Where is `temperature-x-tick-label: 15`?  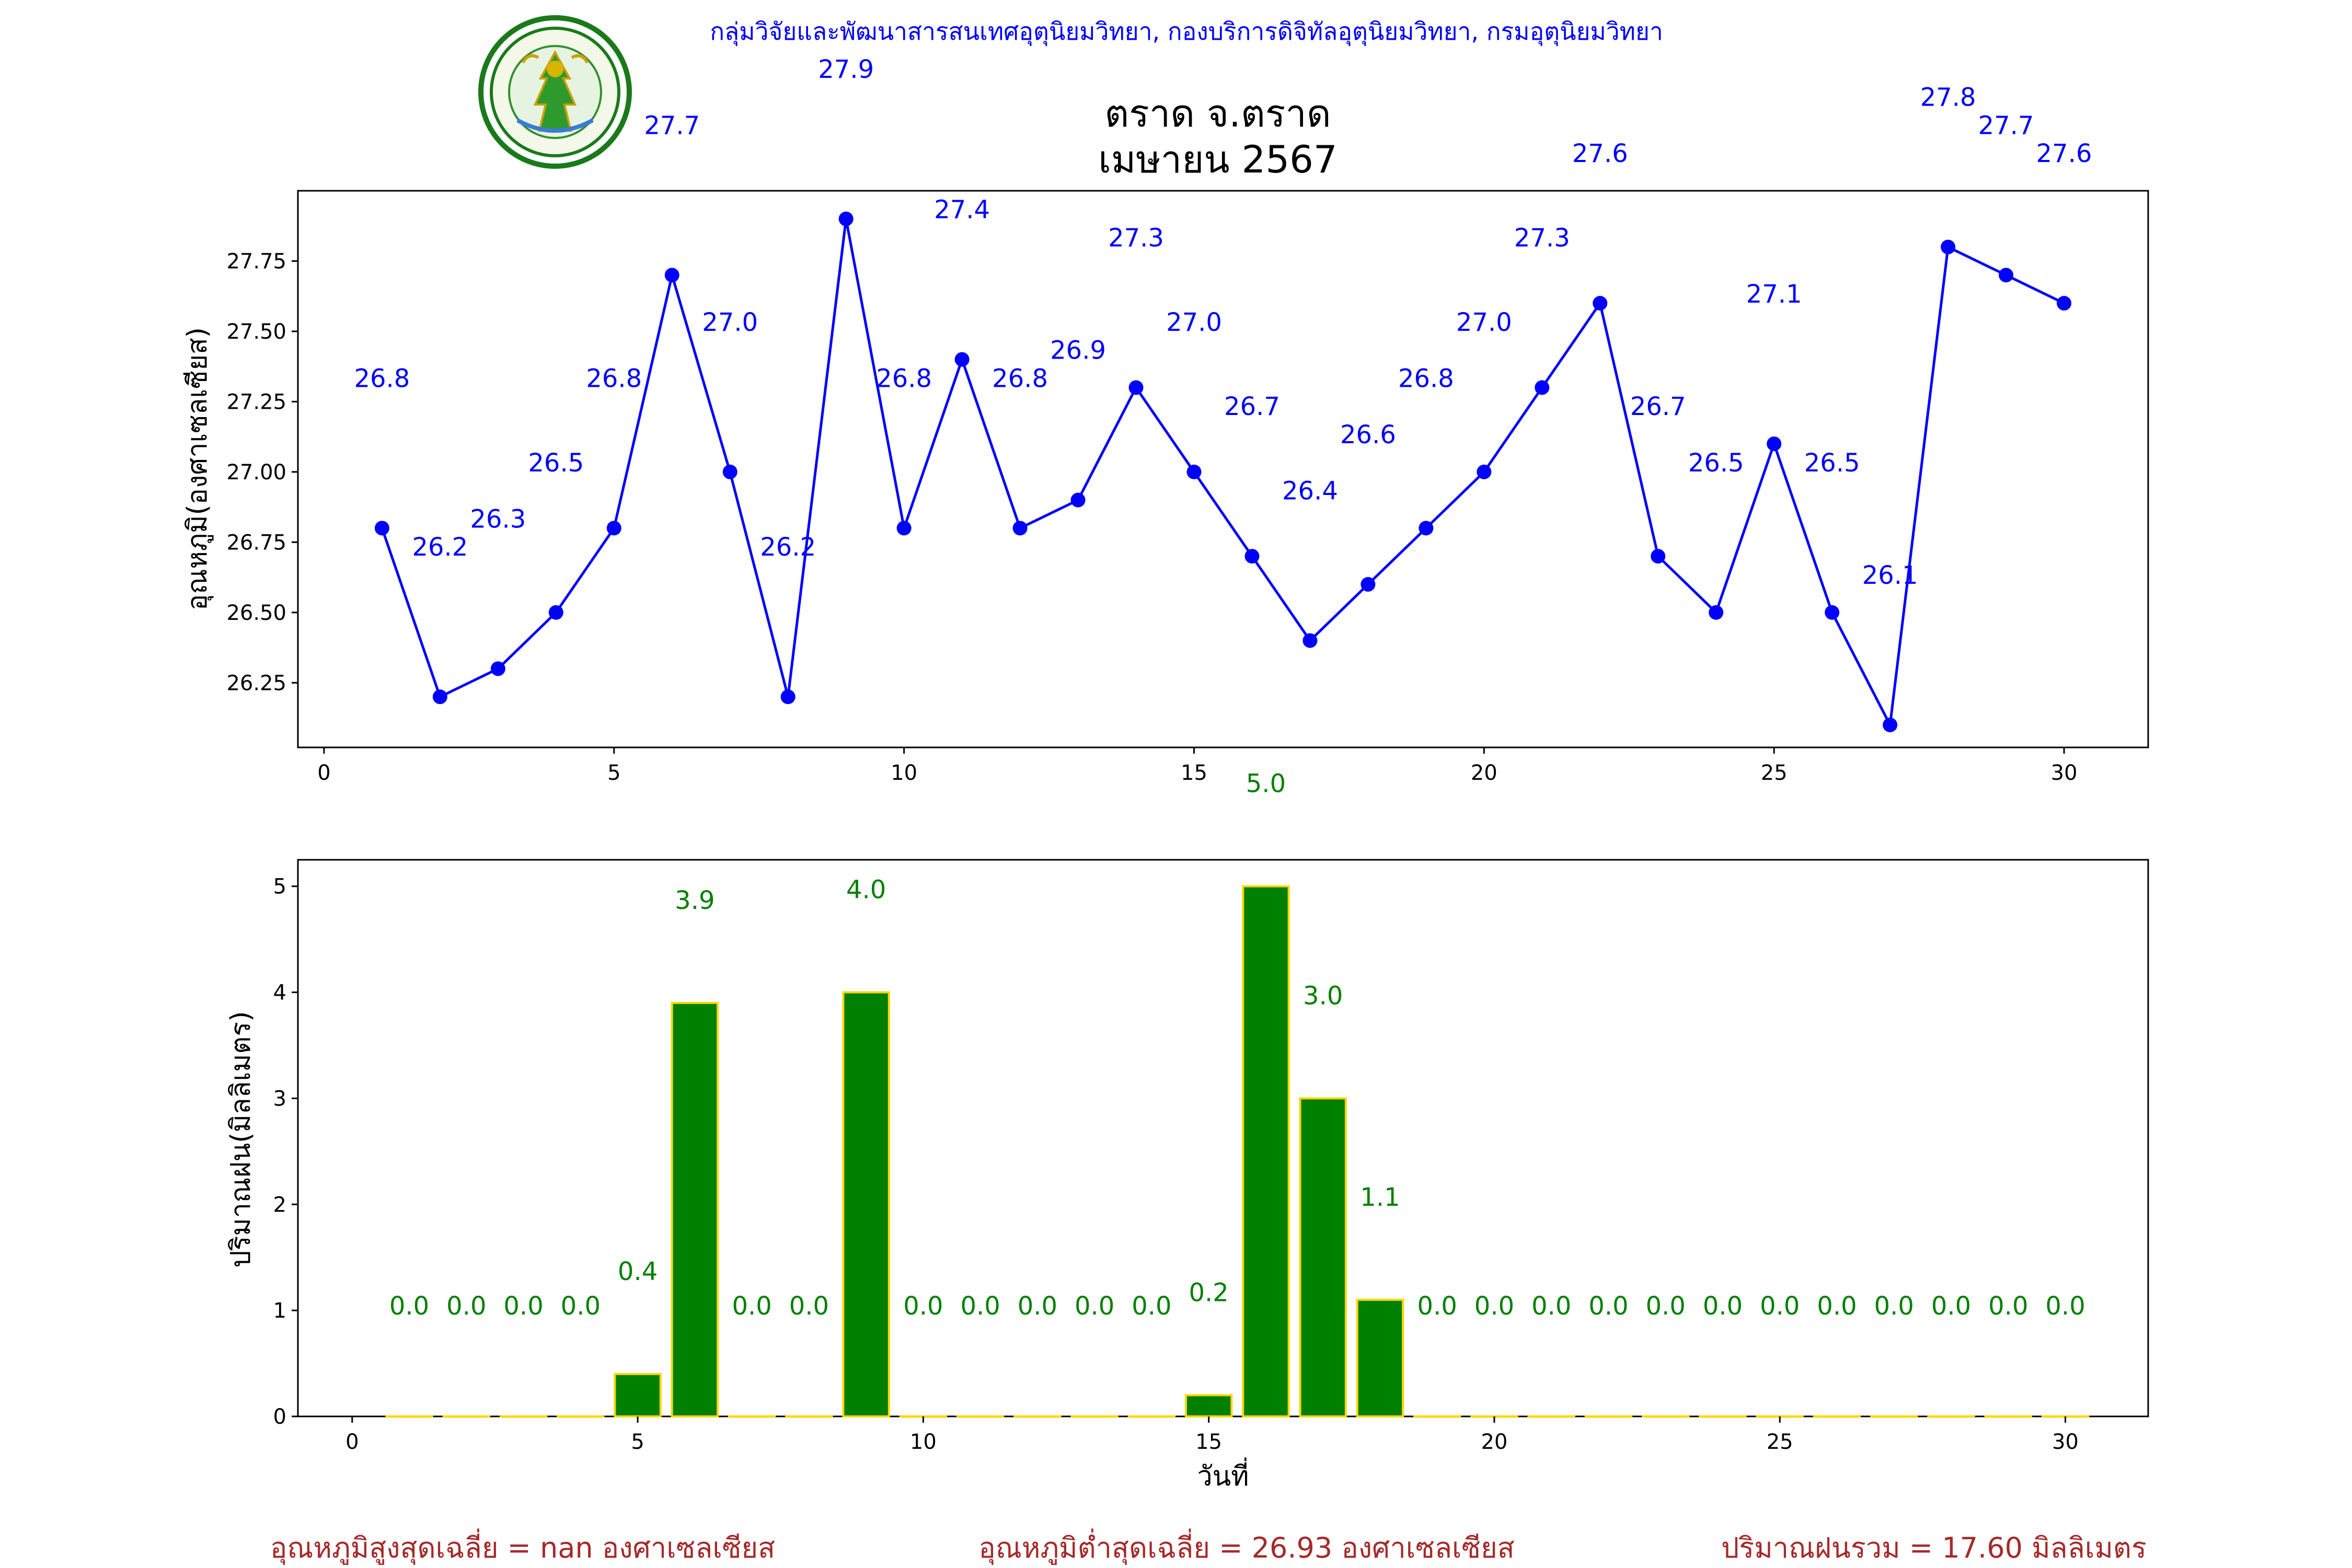
temperature-x-tick-label: 15 is located at coordinates (1194, 773).